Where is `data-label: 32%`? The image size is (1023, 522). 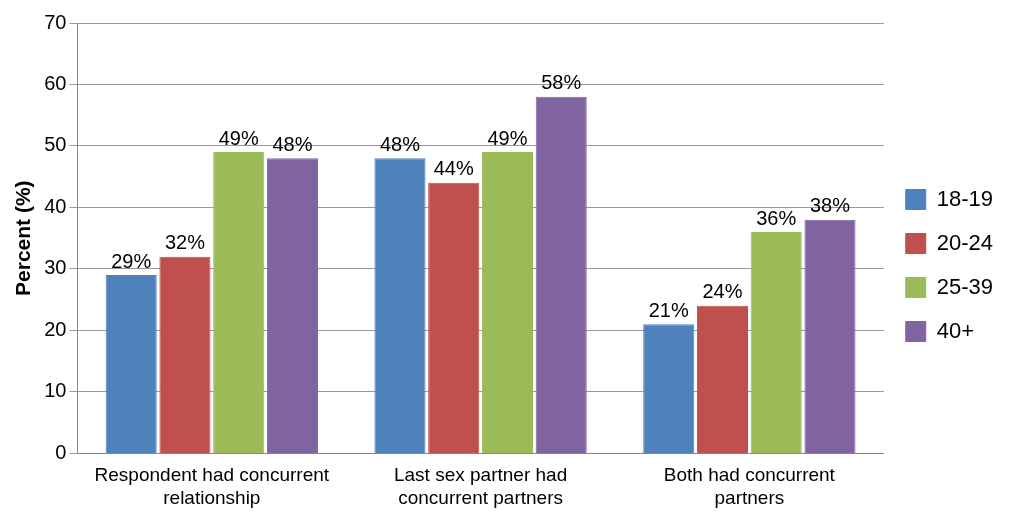
data-label: 32% is located at coordinates (185, 242).